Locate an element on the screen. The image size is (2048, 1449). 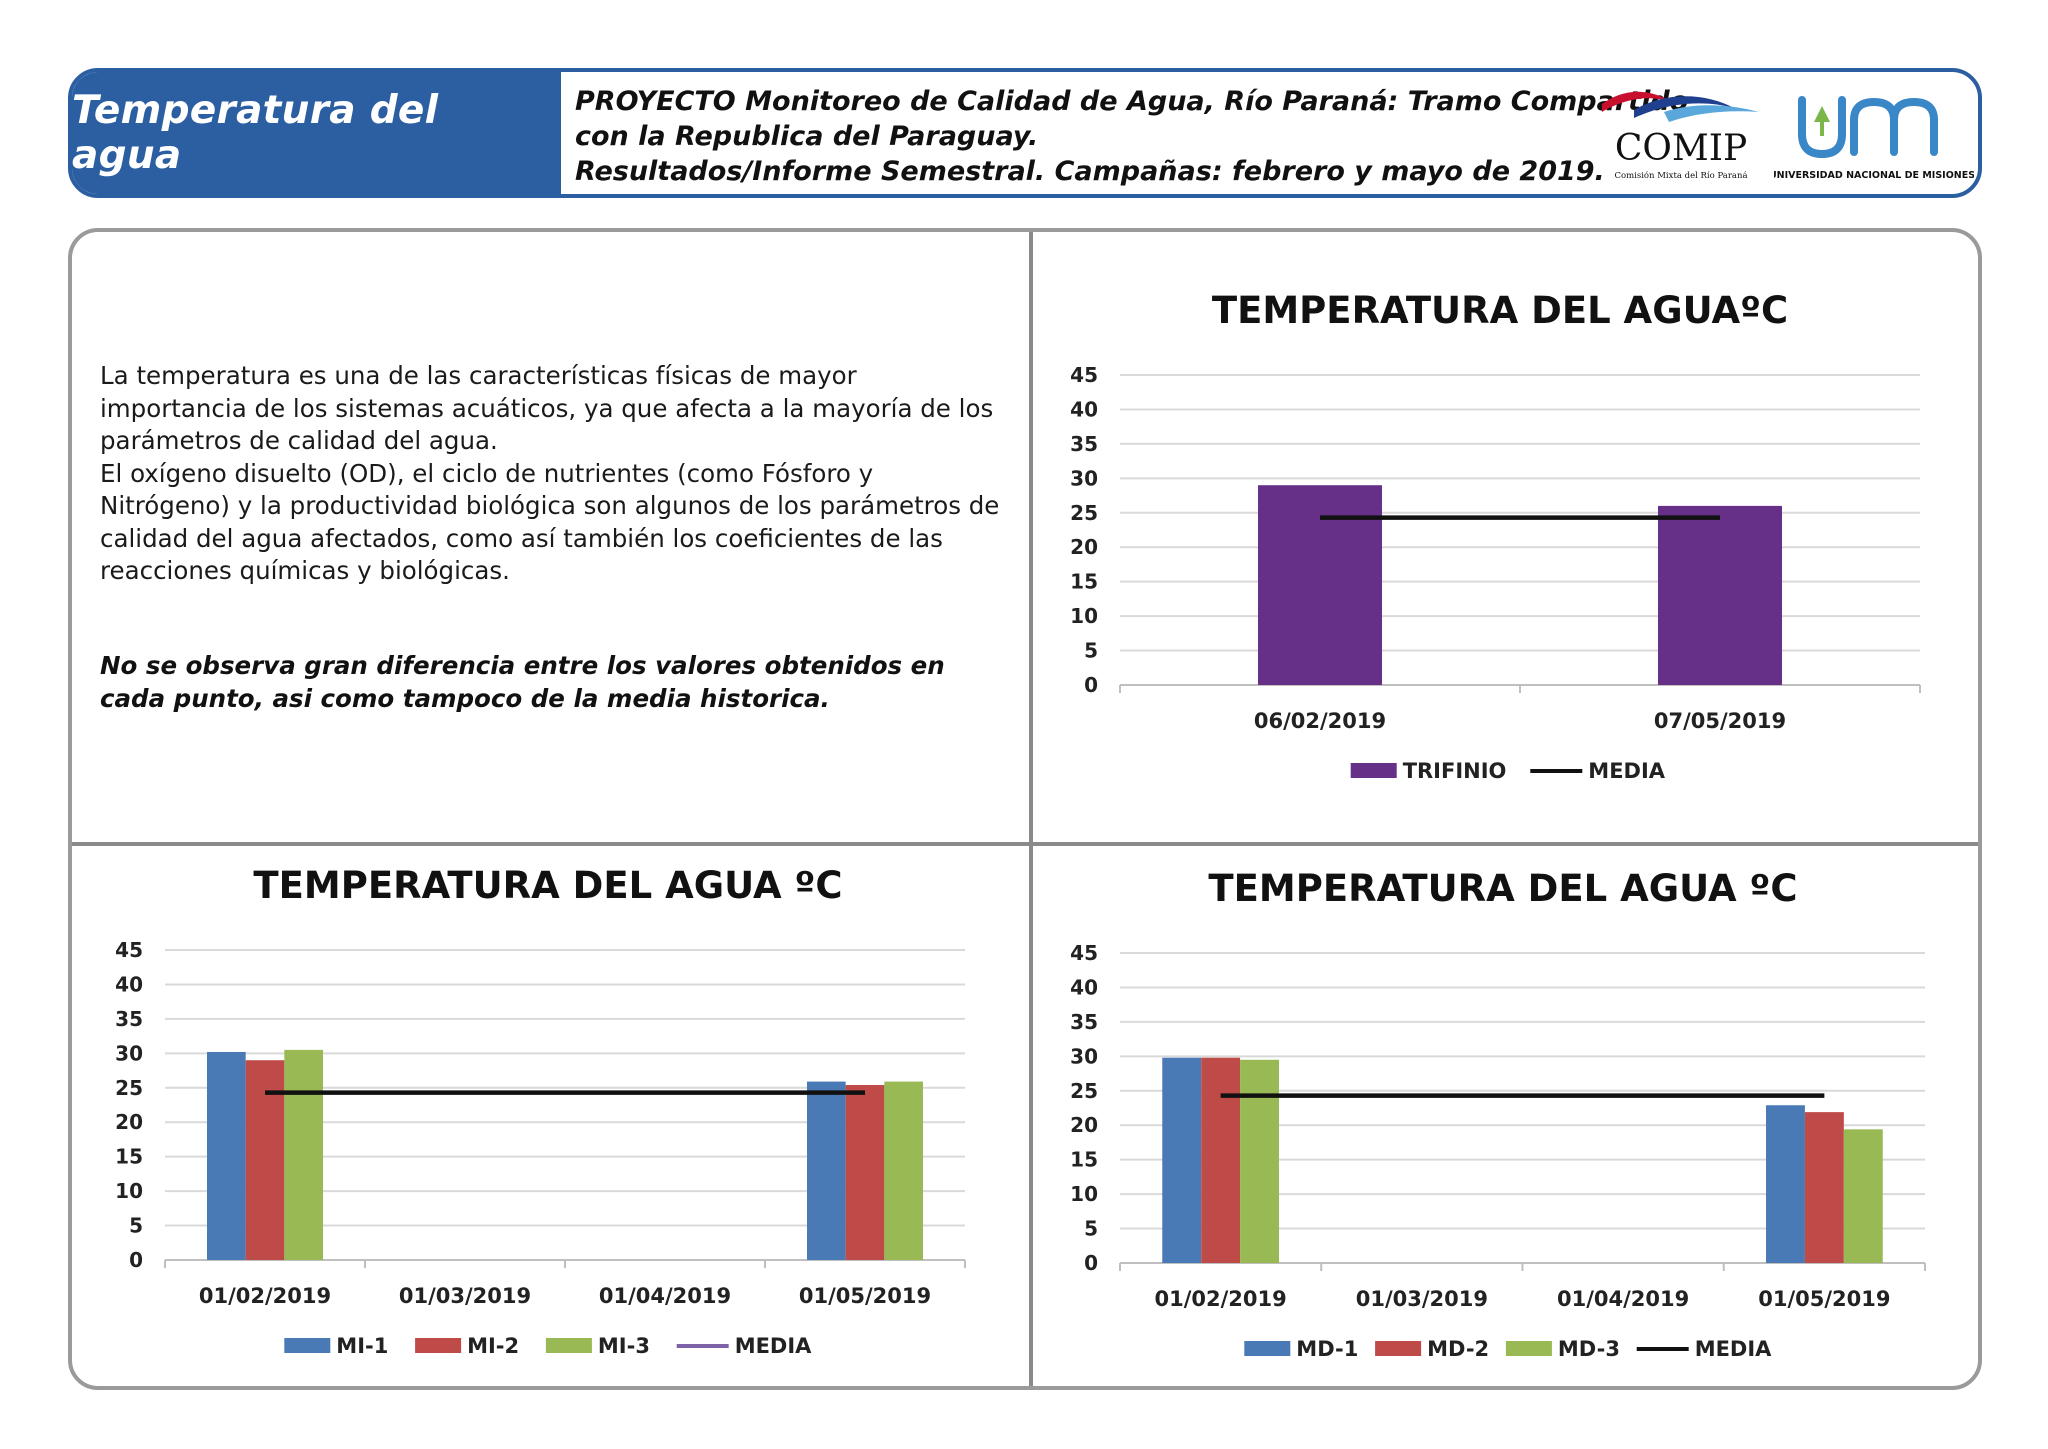
x-tick-label: 07/05/2019 is located at coordinates (1720, 721).